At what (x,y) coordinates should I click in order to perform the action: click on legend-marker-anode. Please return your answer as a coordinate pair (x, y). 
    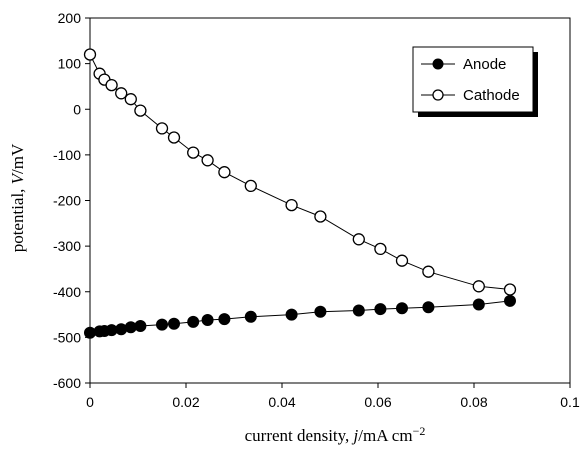
    Looking at the image, I should click on (438, 64).